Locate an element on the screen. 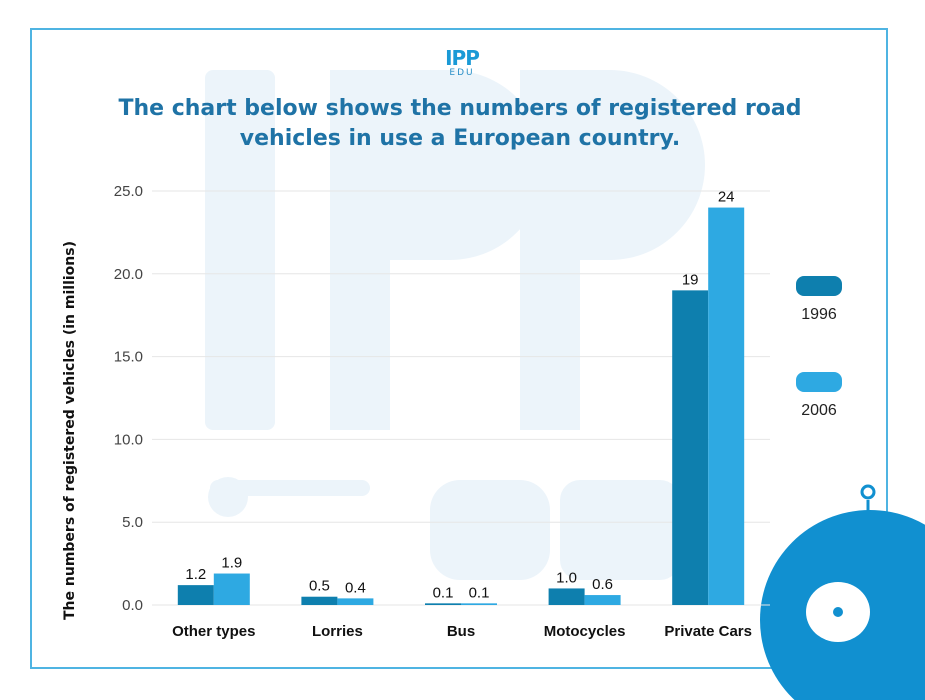 Image resolution: width=925 pixels, height=700 pixels. y-tick-label: 0.0 is located at coordinates (132, 605).